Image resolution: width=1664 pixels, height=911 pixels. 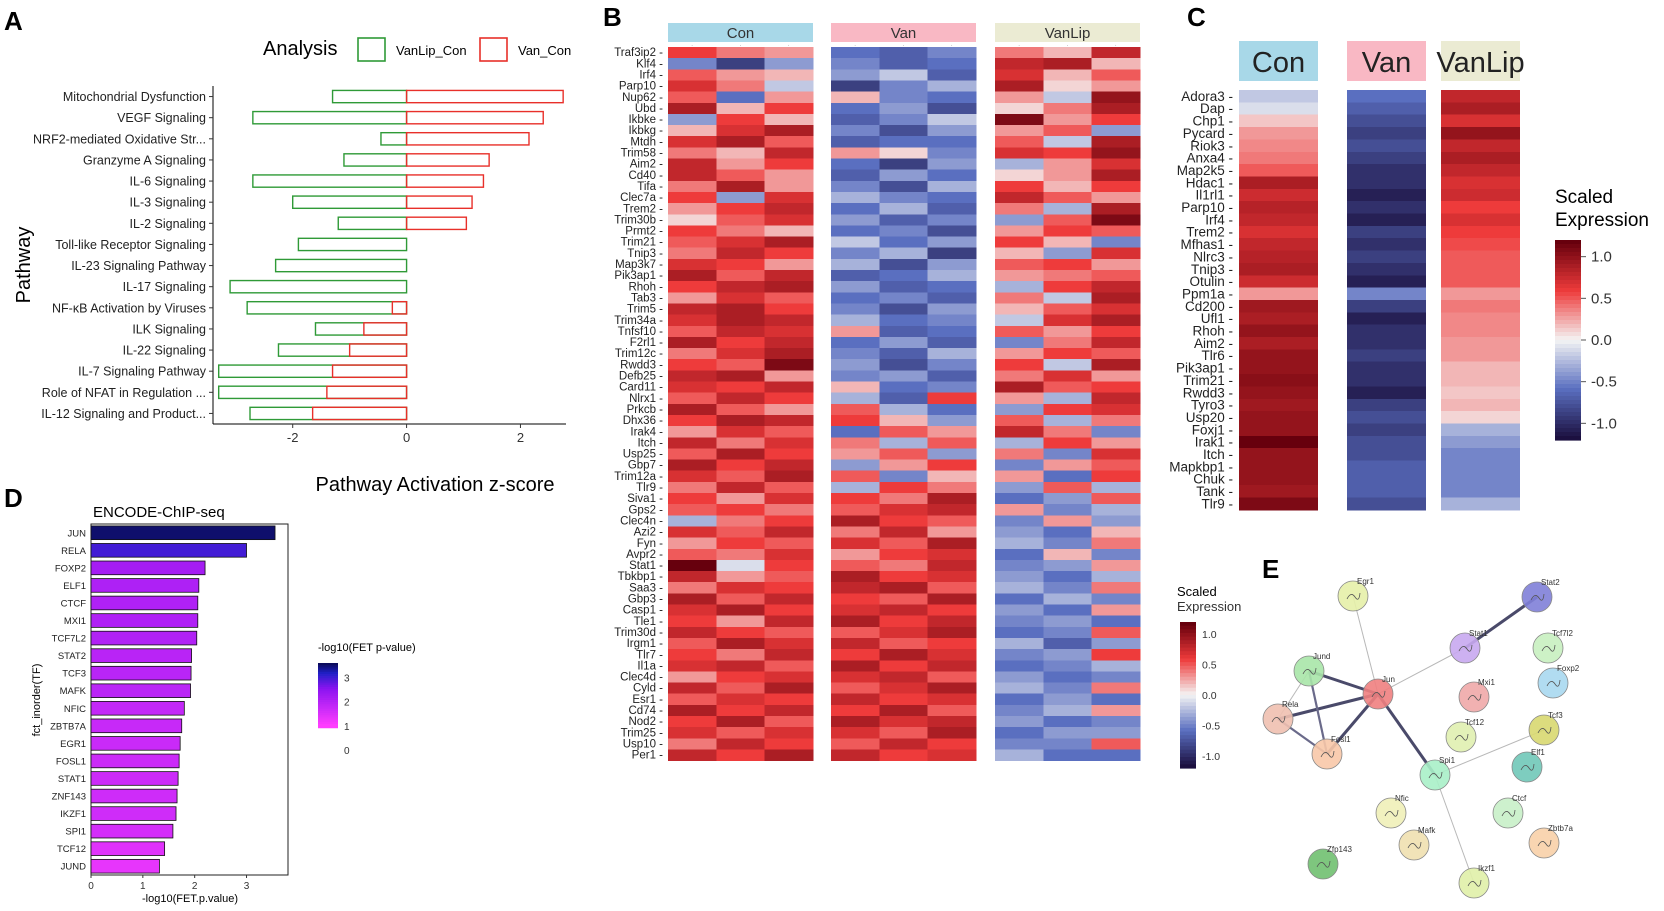 What do you see at coordinates (1365, 645) in the screenshot?
I see `edge-jun-egr1` at bounding box center [1365, 645].